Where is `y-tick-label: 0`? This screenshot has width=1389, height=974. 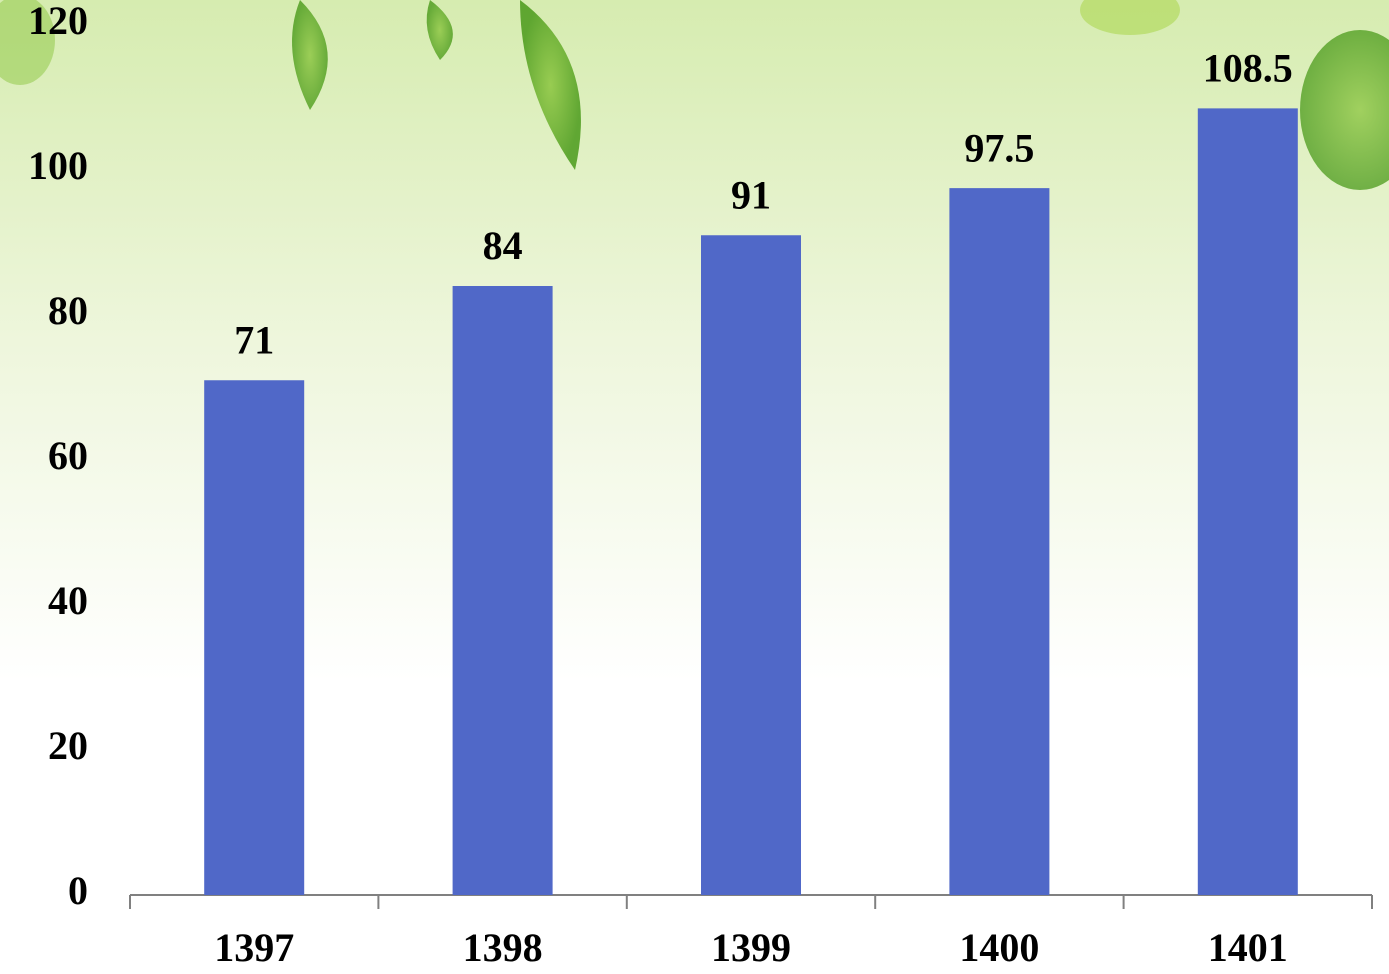 y-tick-label: 0 is located at coordinates (78, 890).